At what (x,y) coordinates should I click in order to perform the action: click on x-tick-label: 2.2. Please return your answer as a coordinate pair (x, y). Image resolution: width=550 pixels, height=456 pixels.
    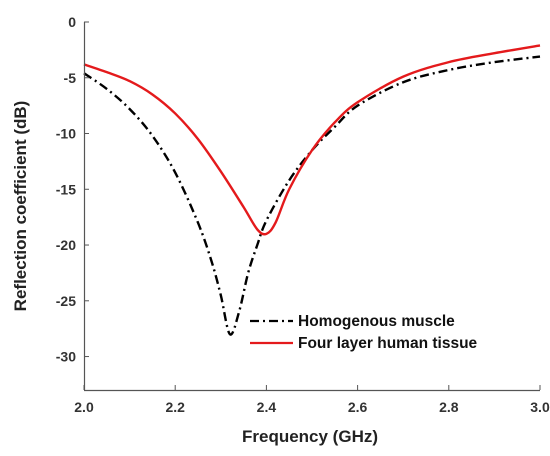
    Looking at the image, I should click on (175, 407).